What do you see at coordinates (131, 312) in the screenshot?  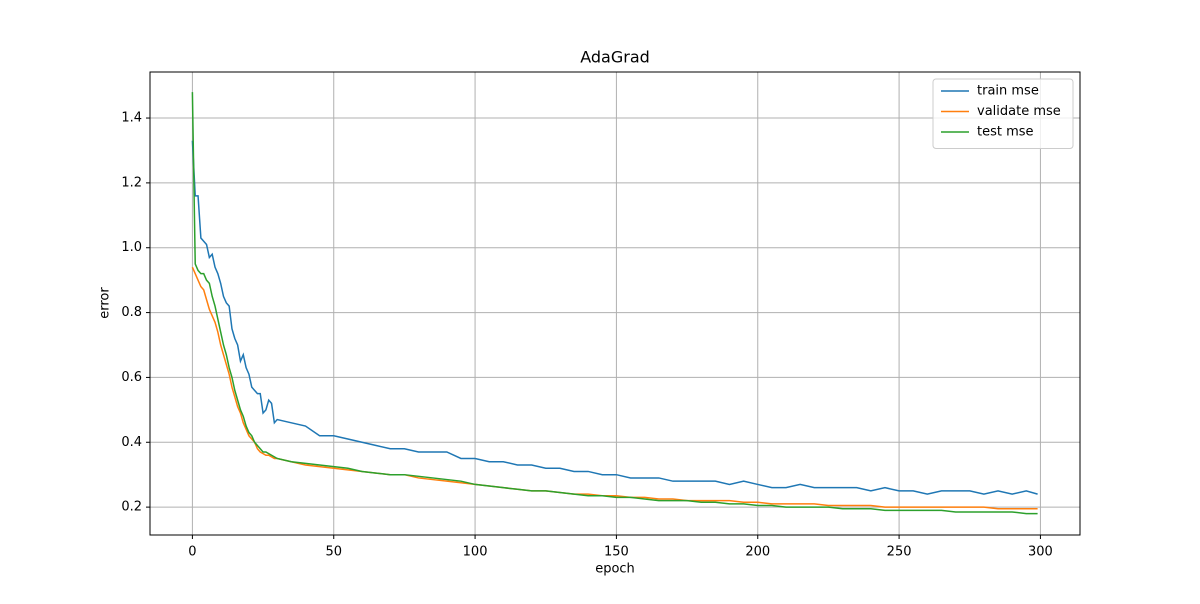 I see `y-tick-label: 0.8` at bounding box center [131, 312].